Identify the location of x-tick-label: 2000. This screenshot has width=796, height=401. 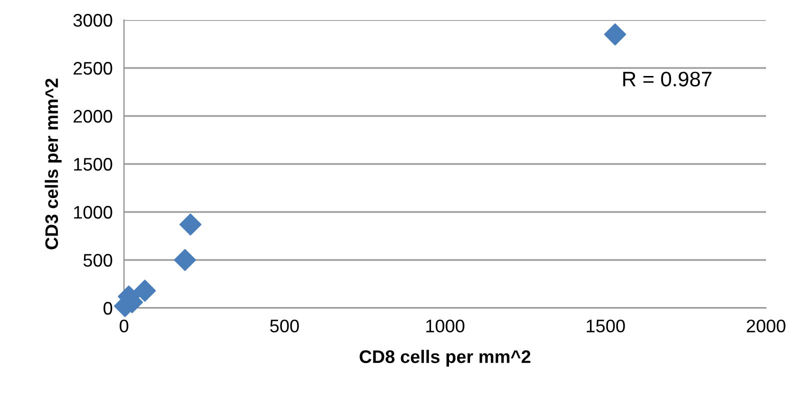
(766, 326).